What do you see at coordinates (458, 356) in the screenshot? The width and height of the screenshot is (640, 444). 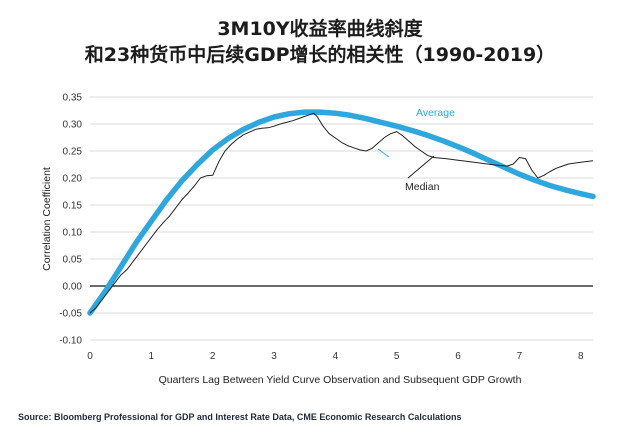 I see `x-tick-label: 6` at bounding box center [458, 356].